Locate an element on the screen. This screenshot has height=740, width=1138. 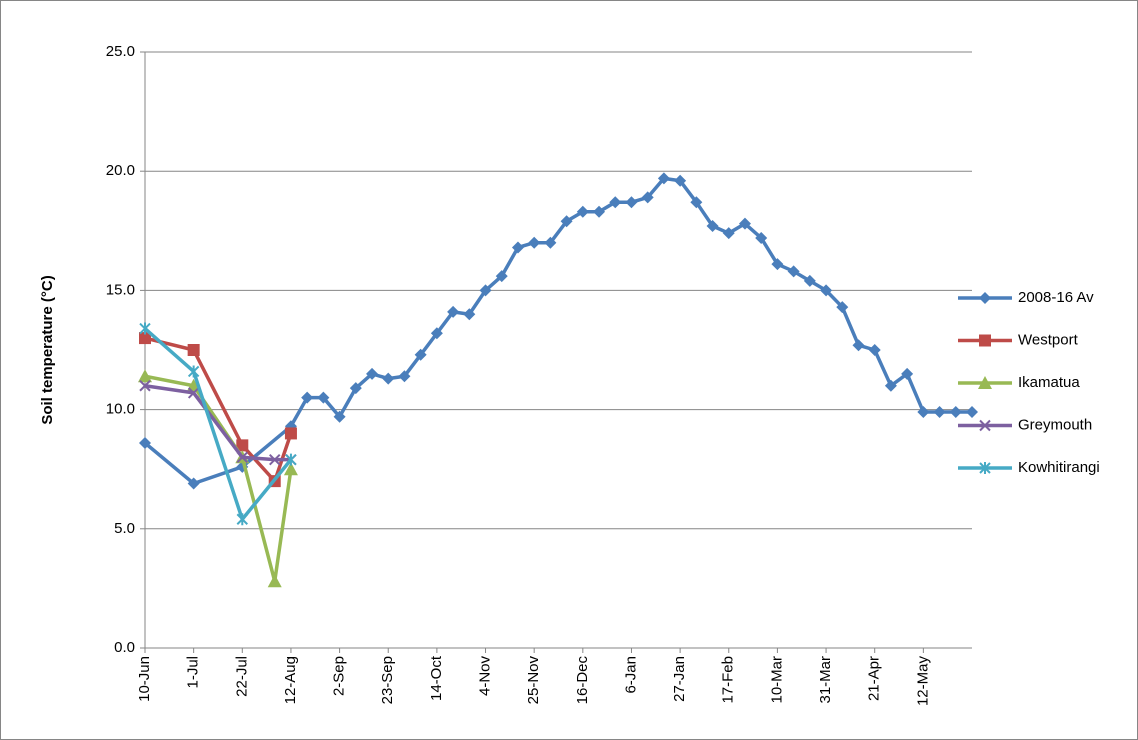
y-axis-label: Soil temperature (°C) is located at coordinates (47, 349).